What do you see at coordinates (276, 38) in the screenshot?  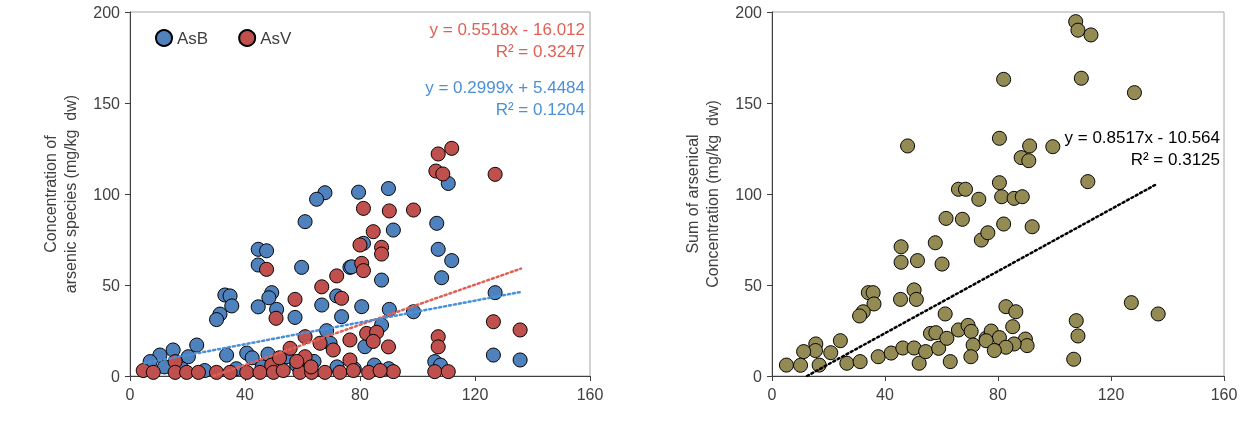 I see `legend-label: AsV` at bounding box center [276, 38].